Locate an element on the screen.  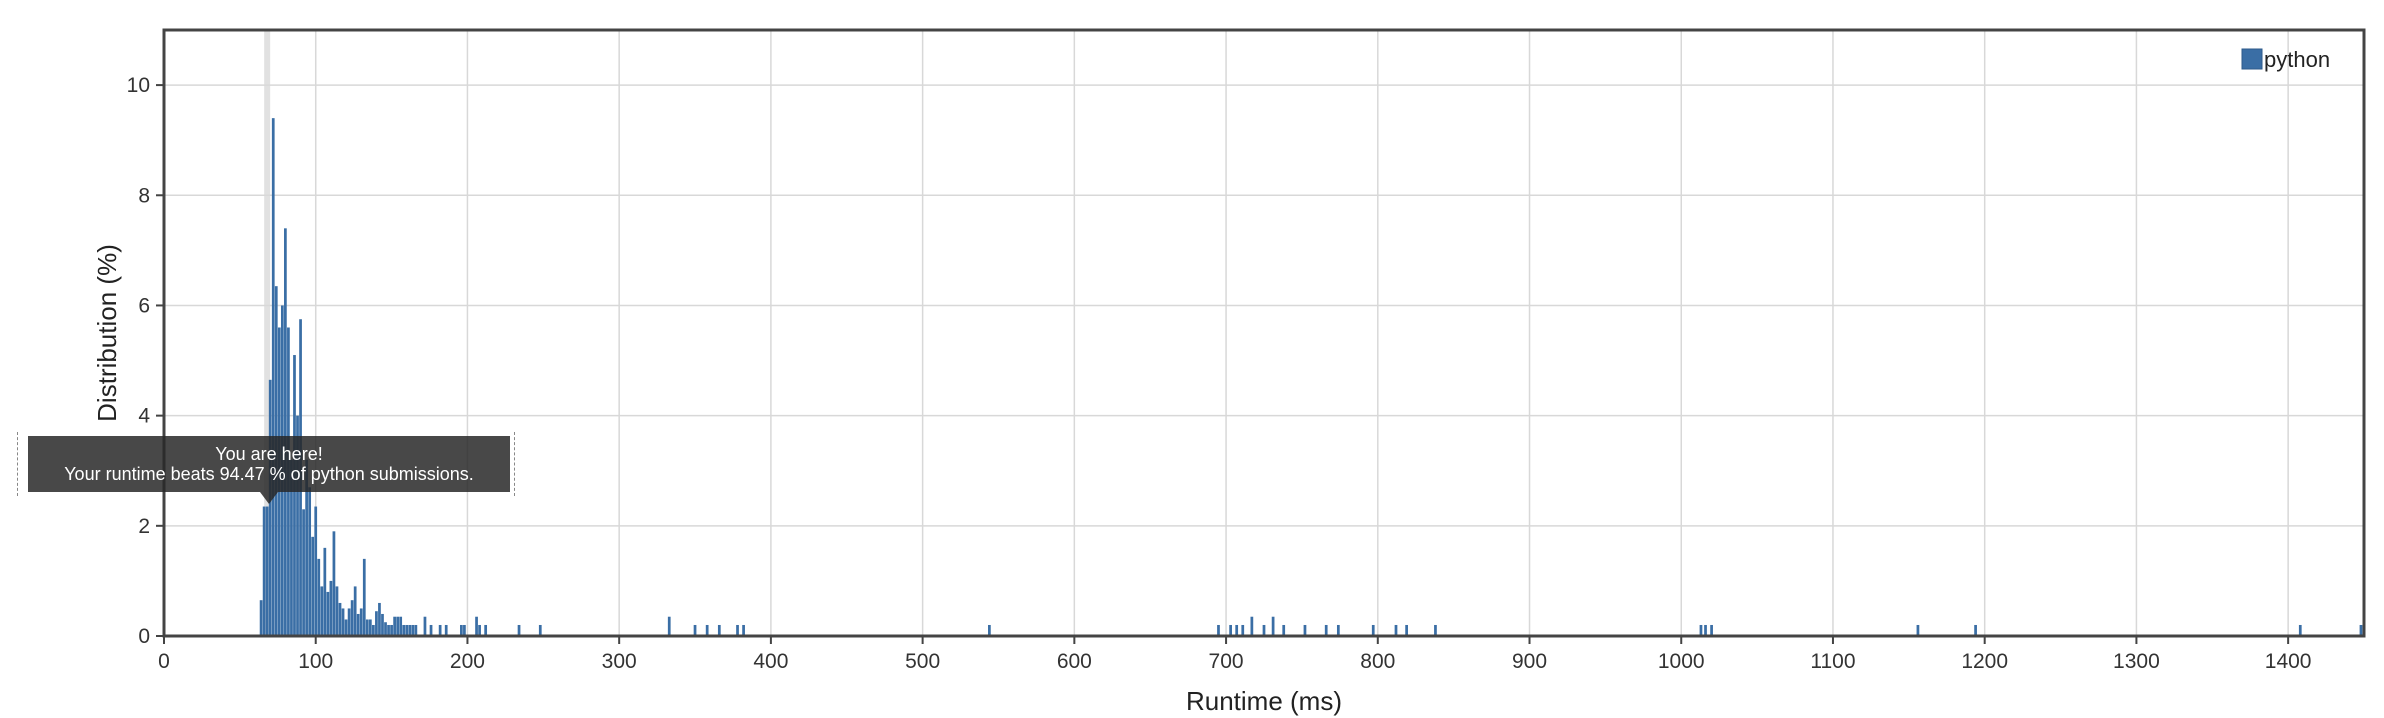
y-axis-ticks: 0 2 4 6 8 10 is located at coordinates (145, 361).